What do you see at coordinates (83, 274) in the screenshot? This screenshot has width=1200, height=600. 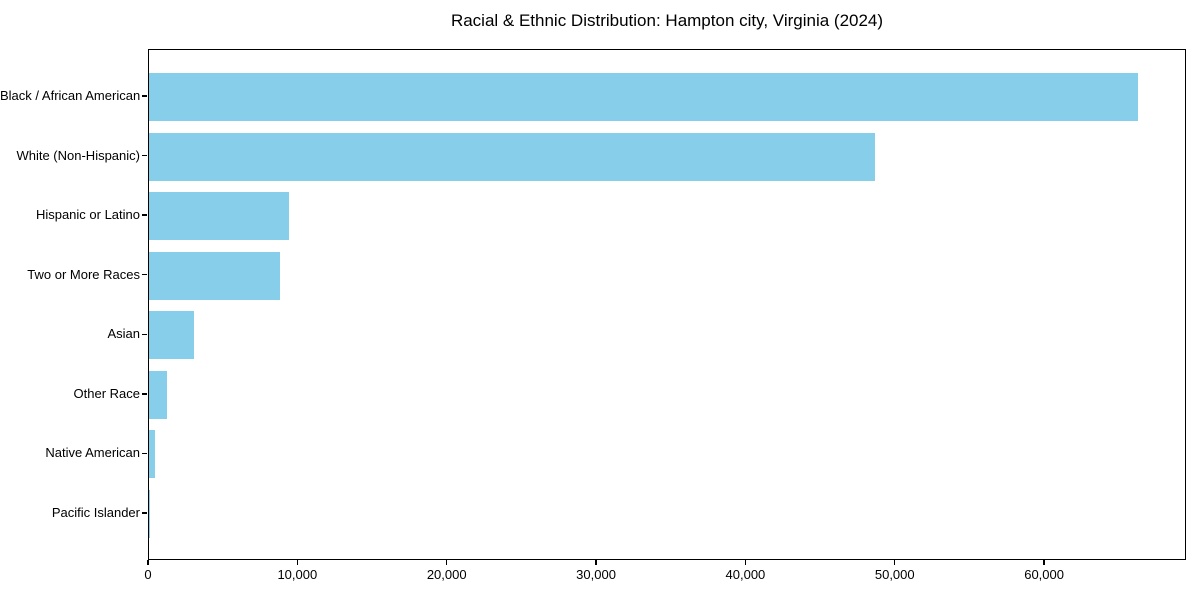 I see `y-axis-label-two-or-more-races: Two or More Races` at bounding box center [83, 274].